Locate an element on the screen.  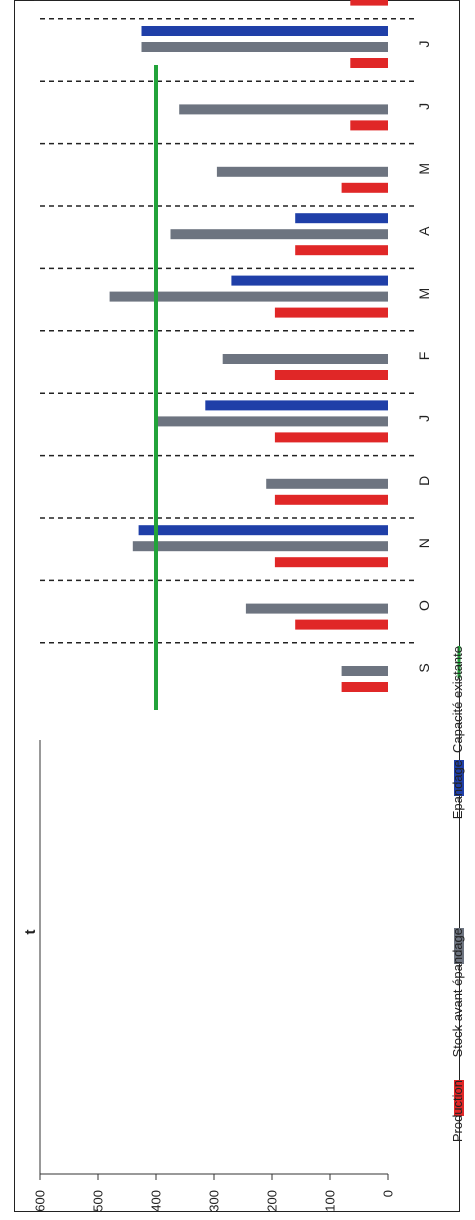
legend-label: Epandage is located at coordinates (457, 789).